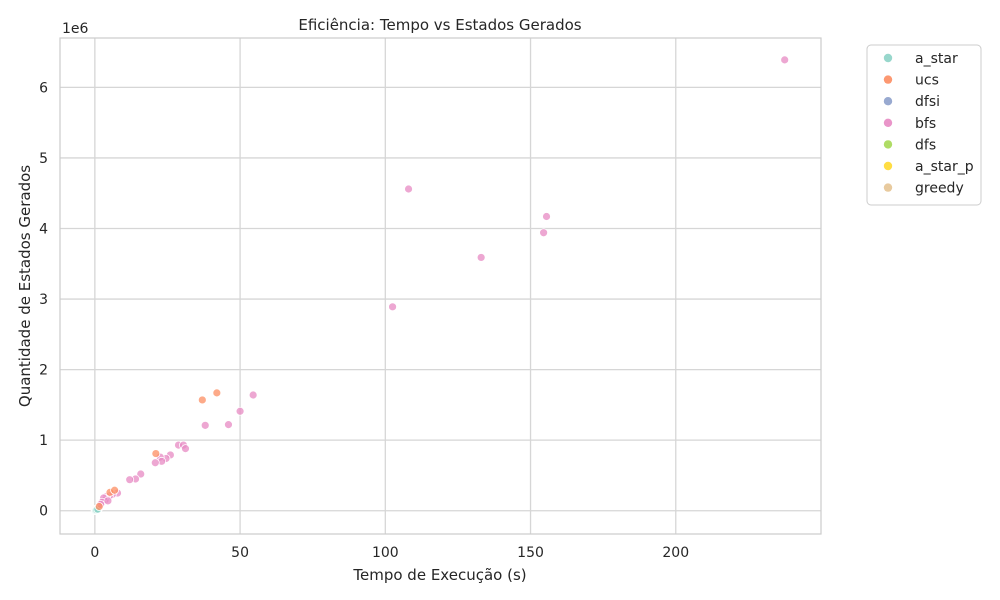 This screenshot has width=1000, height=600. What do you see at coordinates (530, 553) in the screenshot?
I see `x-tick-label: 150` at bounding box center [530, 553].